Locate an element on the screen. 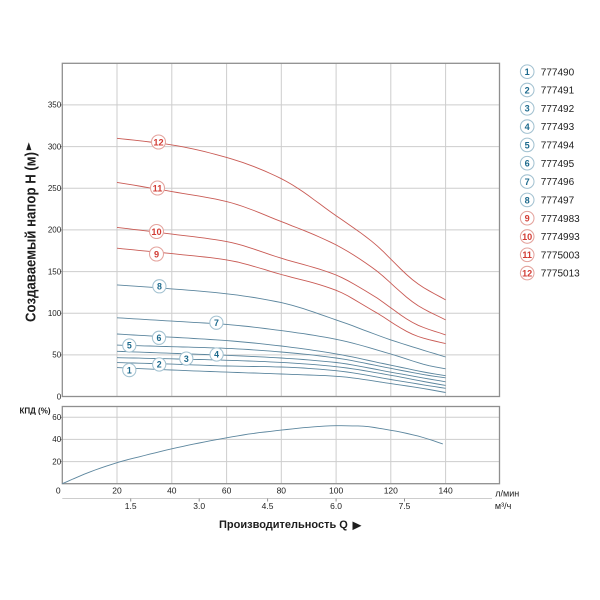 This screenshot has width=600, height=600. svg-text: 777494 is located at coordinates (558, 146).